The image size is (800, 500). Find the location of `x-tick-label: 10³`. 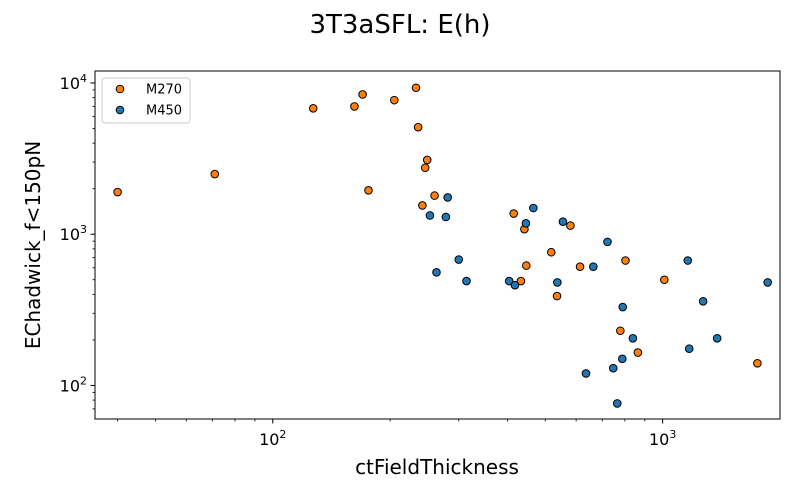

x-tick-label: 10³ is located at coordinates (662, 438).